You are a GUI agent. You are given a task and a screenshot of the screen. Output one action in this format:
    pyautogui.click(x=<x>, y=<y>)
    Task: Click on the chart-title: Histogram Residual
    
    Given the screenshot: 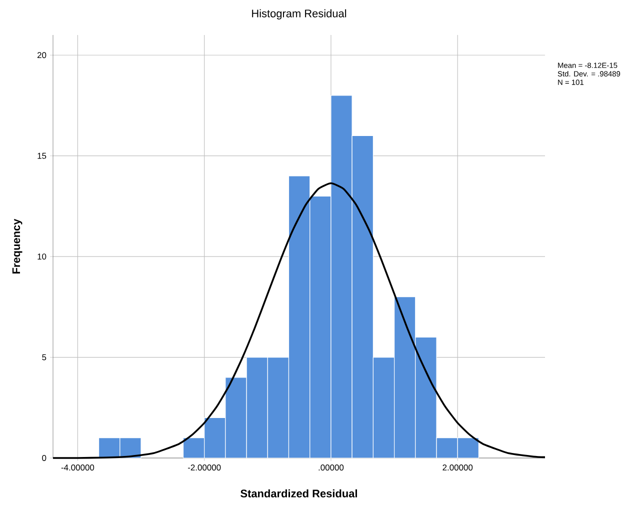 What is the action you would take?
    pyautogui.click(x=299, y=14)
    